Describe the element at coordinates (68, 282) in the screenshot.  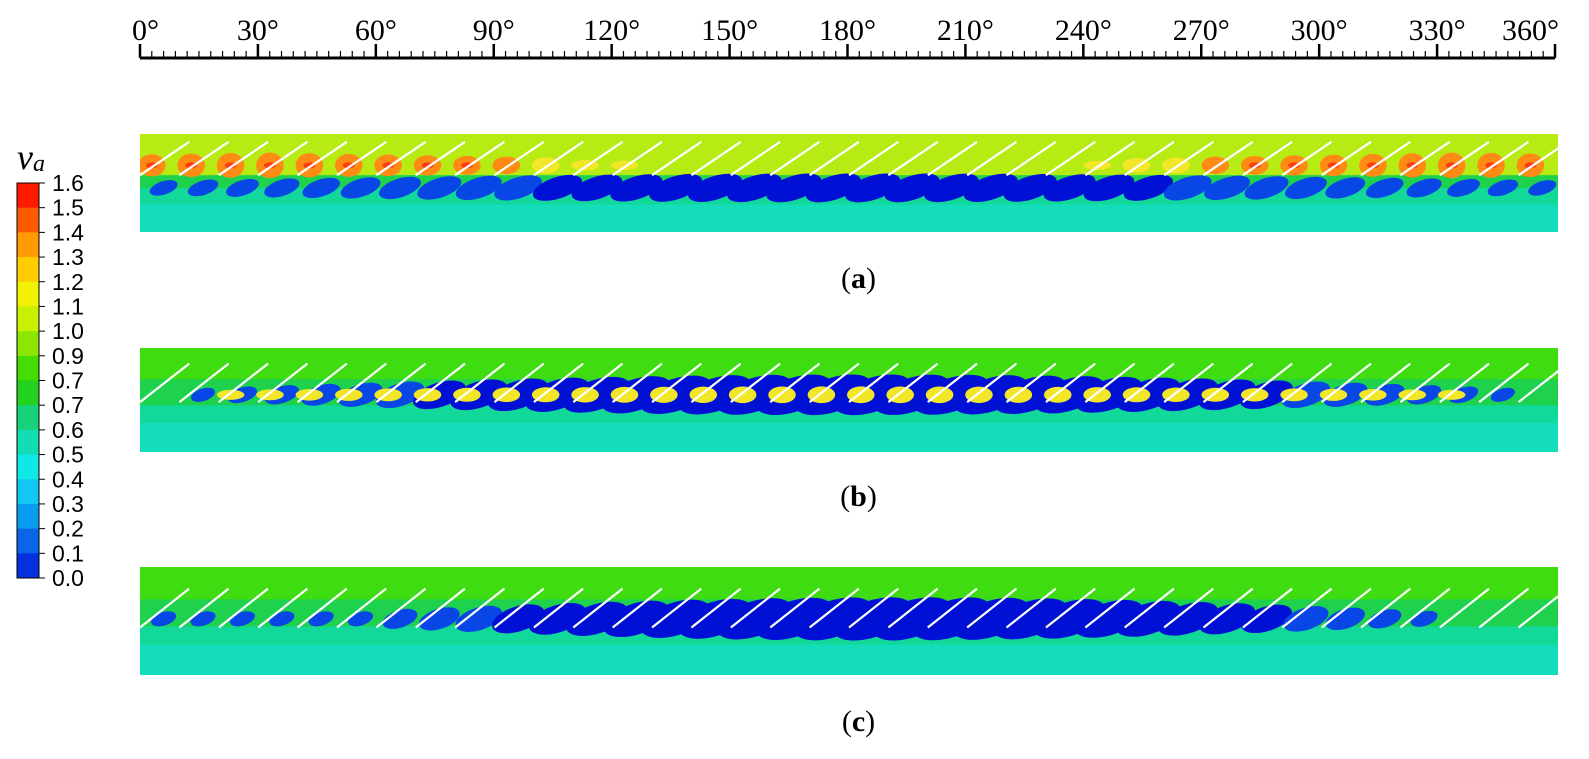
I see `colorbar-label: 1.2` at that location.